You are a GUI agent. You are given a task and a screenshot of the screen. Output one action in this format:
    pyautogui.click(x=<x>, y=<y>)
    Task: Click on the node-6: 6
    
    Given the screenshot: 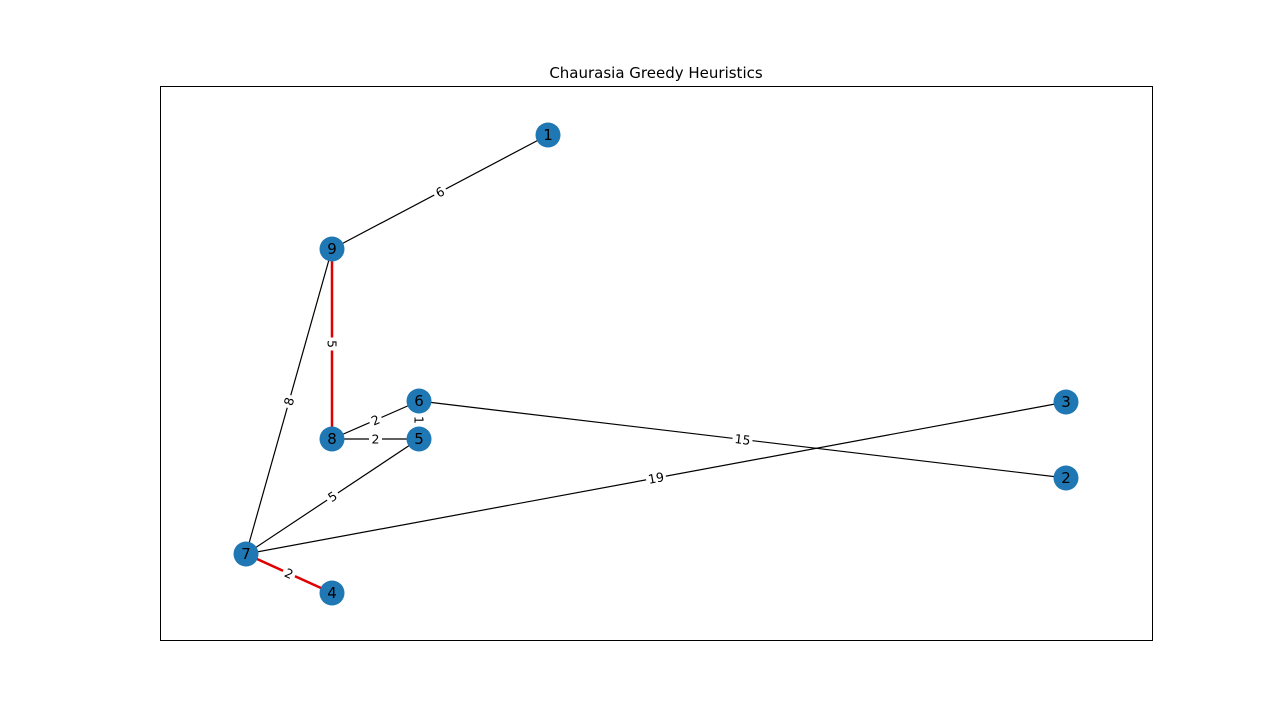 What is the action you would take?
    pyautogui.click(x=419, y=401)
    